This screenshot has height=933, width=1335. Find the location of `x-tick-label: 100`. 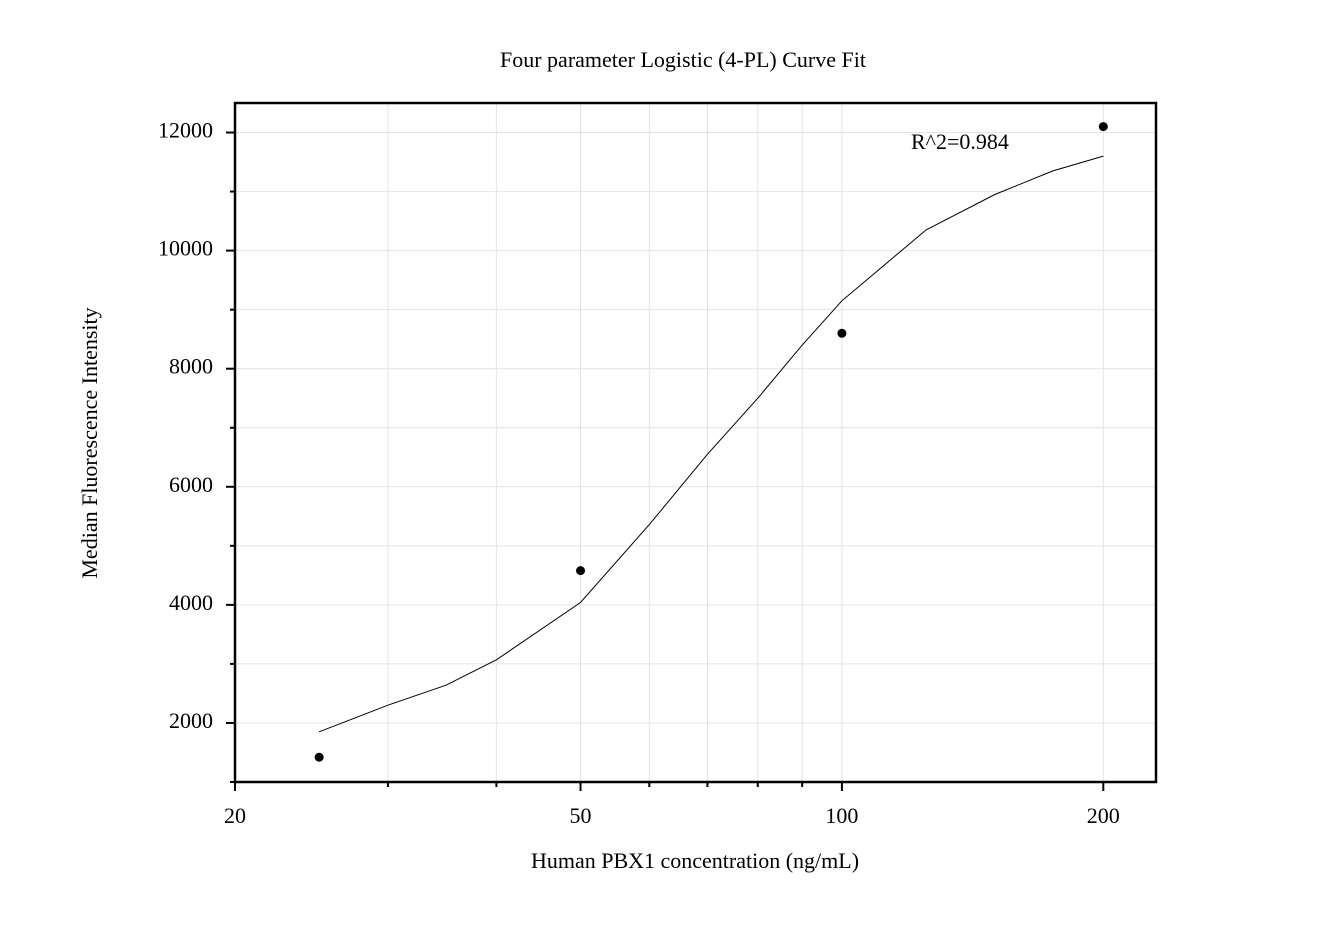

x-tick-label: 100 is located at coordinates (841, 815).